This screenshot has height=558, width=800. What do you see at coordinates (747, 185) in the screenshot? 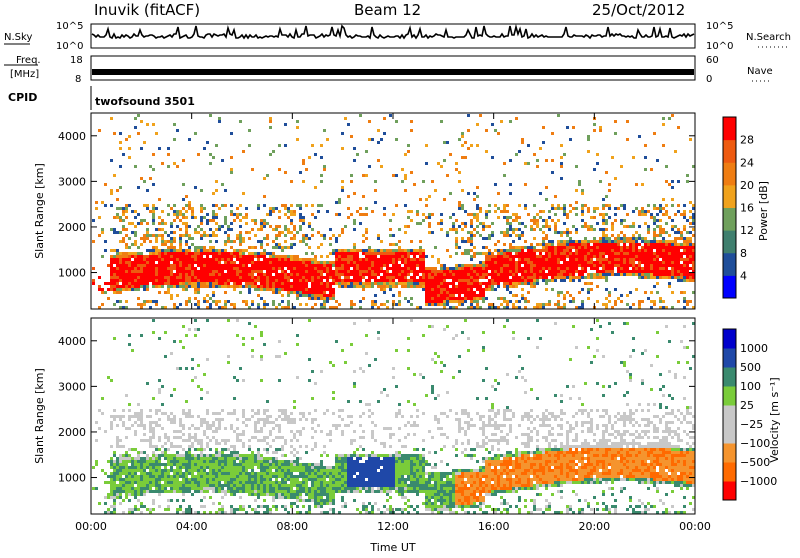
I see `power-colorbar-tick: 20` at bounding box center [747, 185].